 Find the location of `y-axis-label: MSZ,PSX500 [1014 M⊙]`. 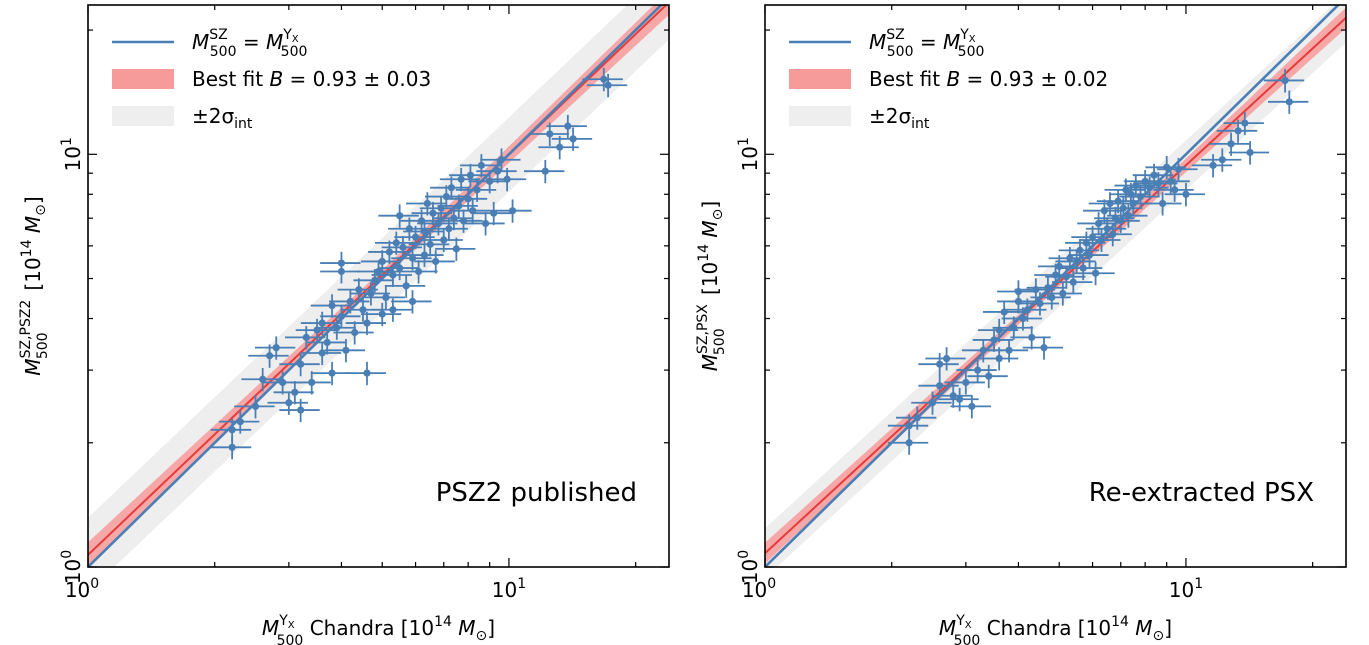

y-axis-label: MSZ,PSX500 [1014 M⊙] is located at coordinates (711, 286).